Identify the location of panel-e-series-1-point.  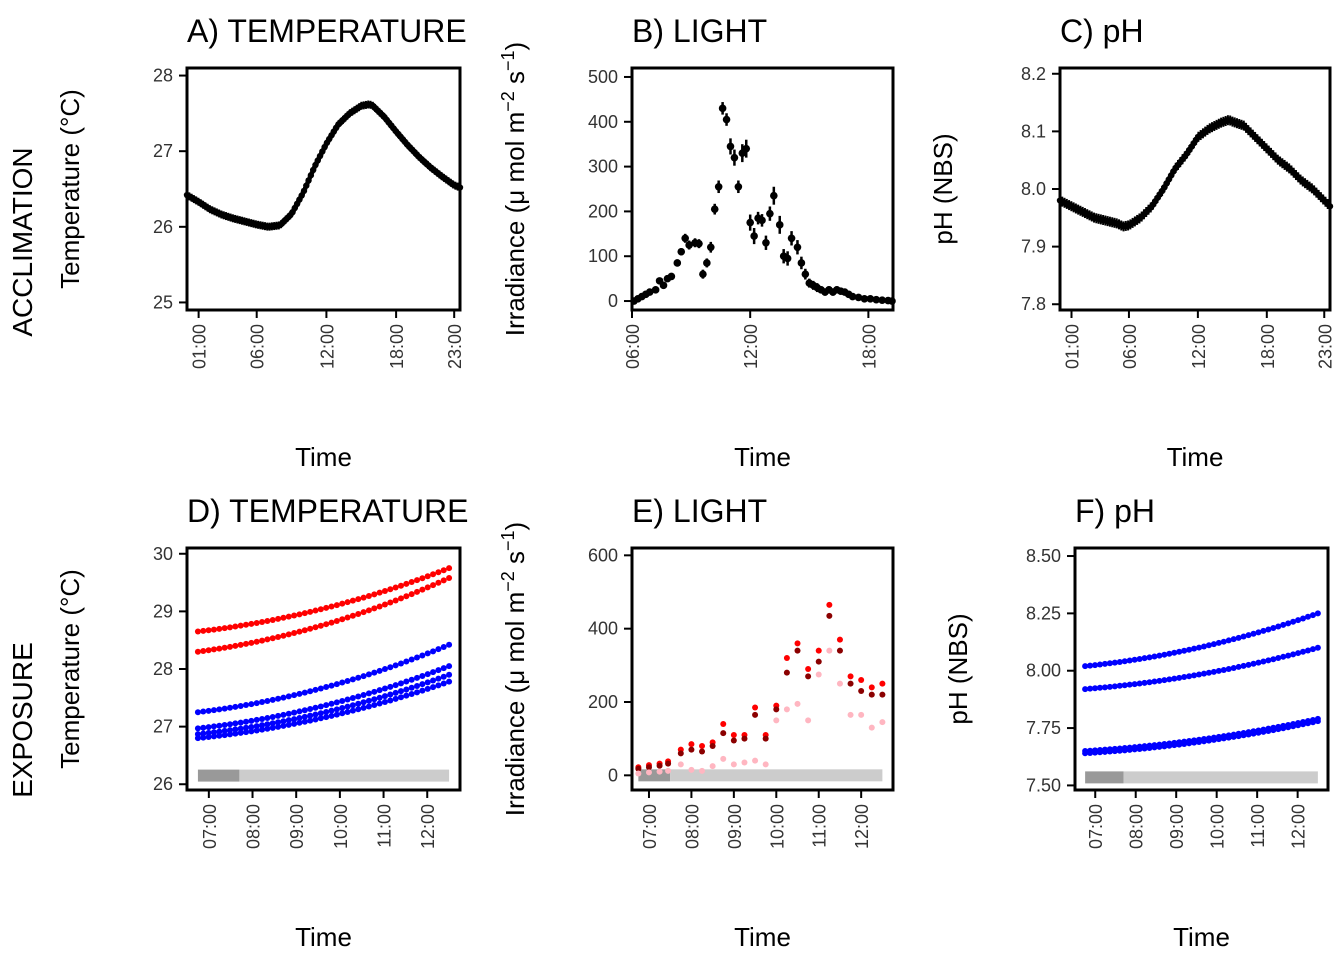
(808, 669).